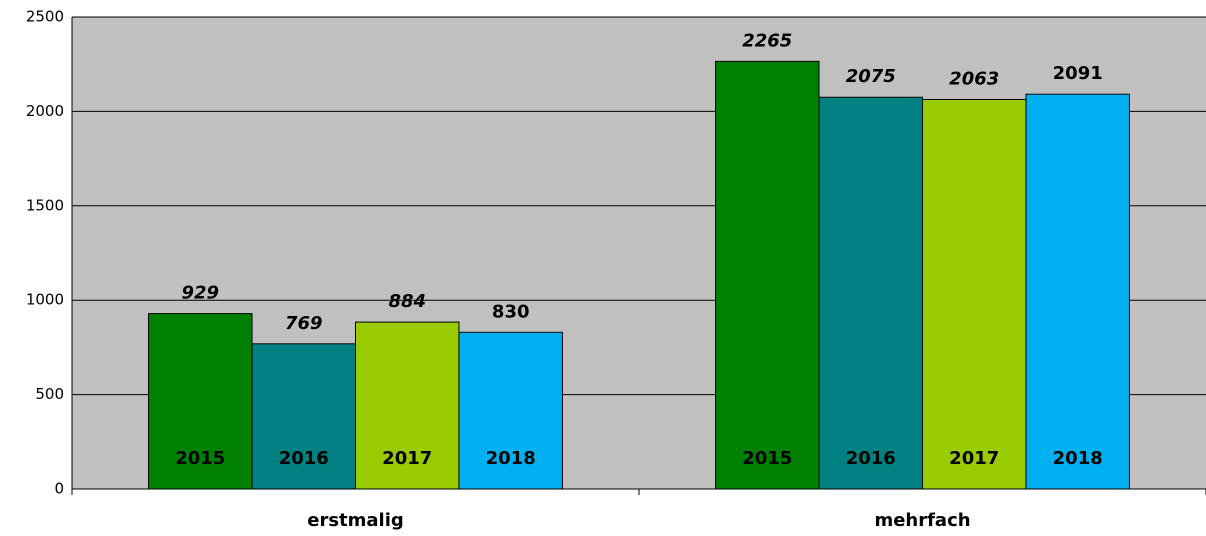  What do you see at coordinates (200, 293) in the screenshot?
I see `data-label: 929` at bounding box center [200, 293].